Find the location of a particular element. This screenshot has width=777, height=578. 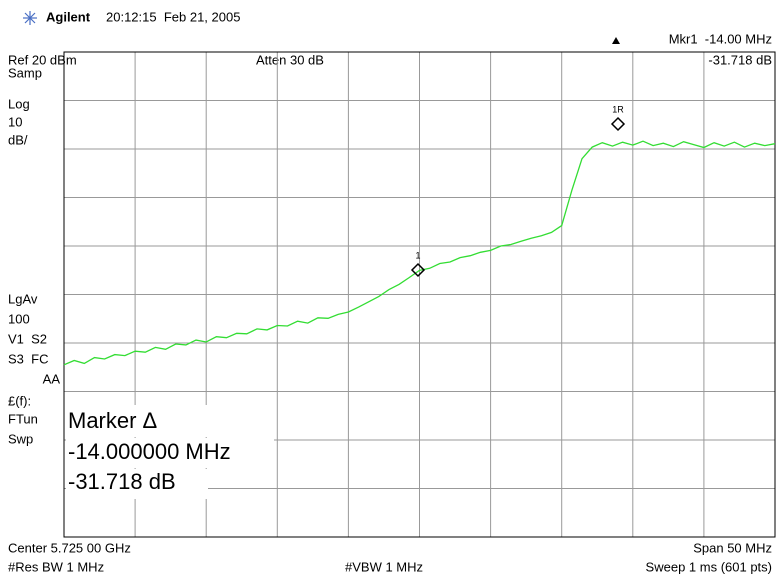

marker-value: -31.718 dB is located at coordinates (740, 59).